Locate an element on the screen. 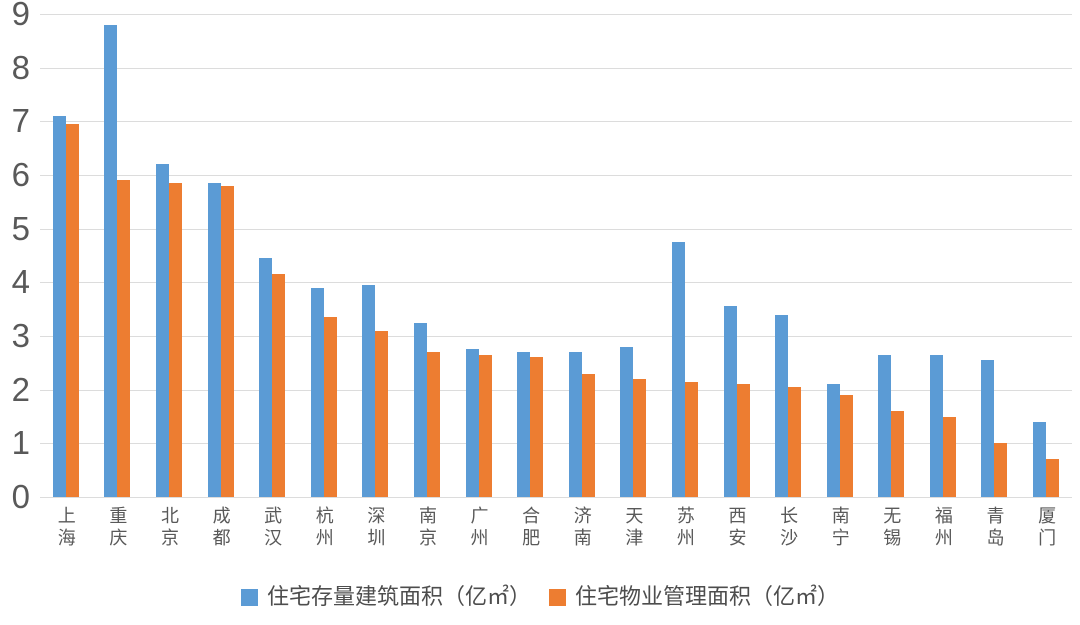 Image resolution: width=1080 pixels, height=625 pixels. x-category-cell: 西安 is located at coordinates (737, 528).